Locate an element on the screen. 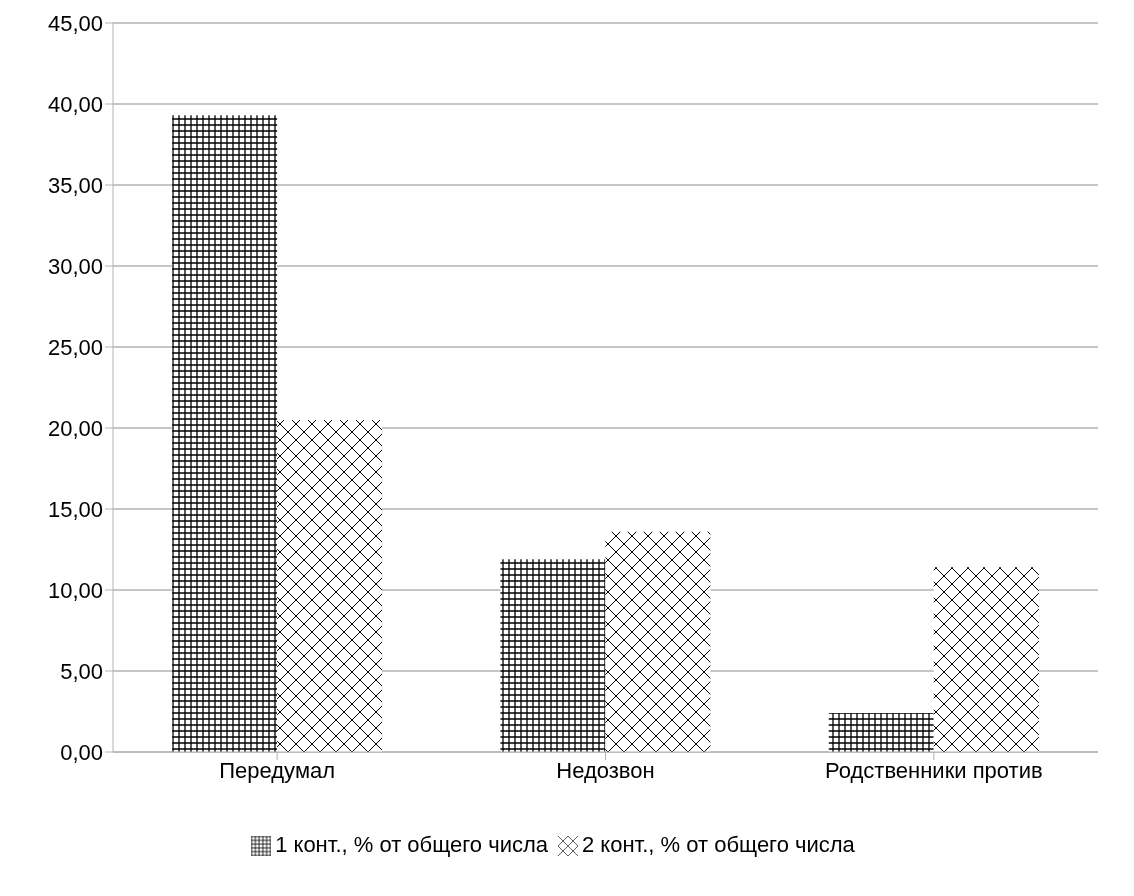  y-tick-label: 10,00 is located at coordinates (75, 590).